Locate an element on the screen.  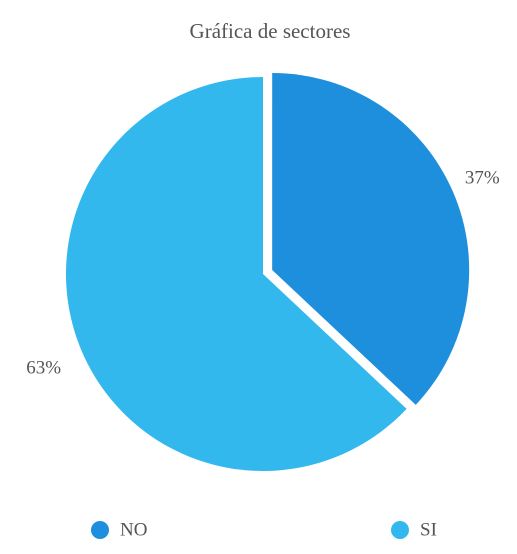
chart-title: Gráfica de sectores is located at coordinates (270, 31).